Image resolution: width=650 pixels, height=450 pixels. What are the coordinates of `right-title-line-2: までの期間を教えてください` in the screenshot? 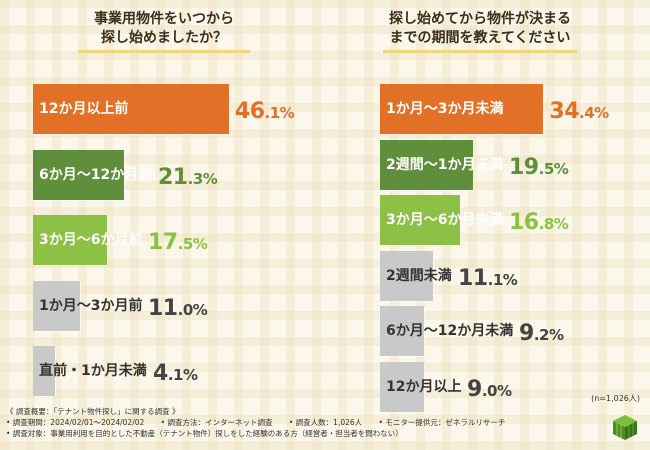 It's located at (480, 38).